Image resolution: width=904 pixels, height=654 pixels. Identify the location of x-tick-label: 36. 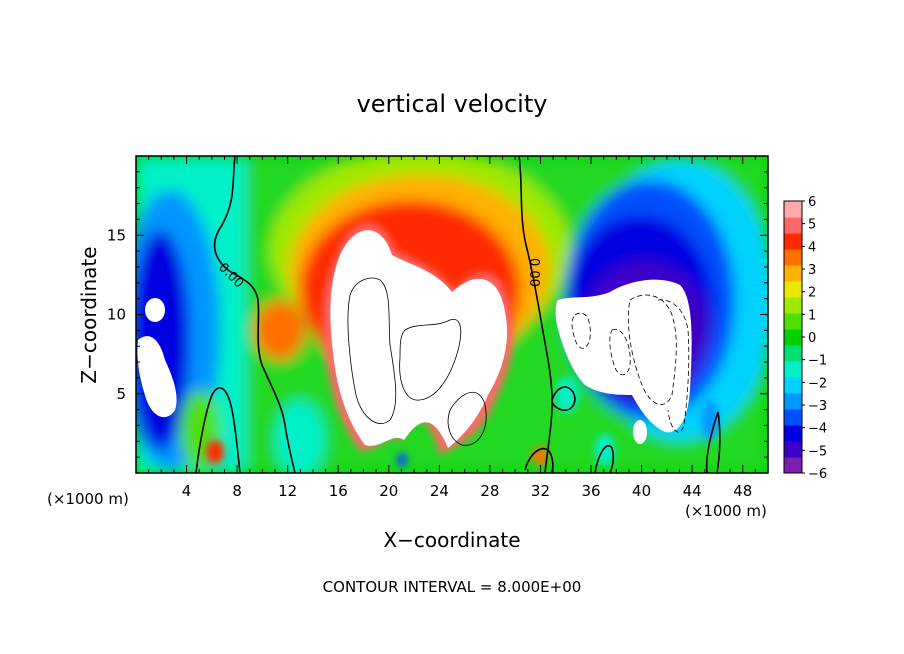
(590, 491).